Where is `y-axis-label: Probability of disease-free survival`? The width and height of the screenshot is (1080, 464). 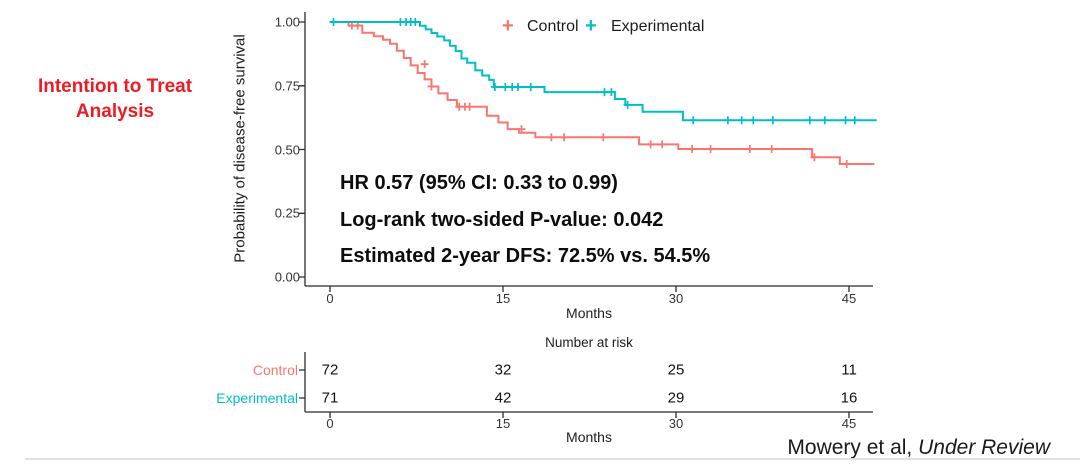 y-axis-label: Probability of disease-free survival is located at coordinates (240, 148).